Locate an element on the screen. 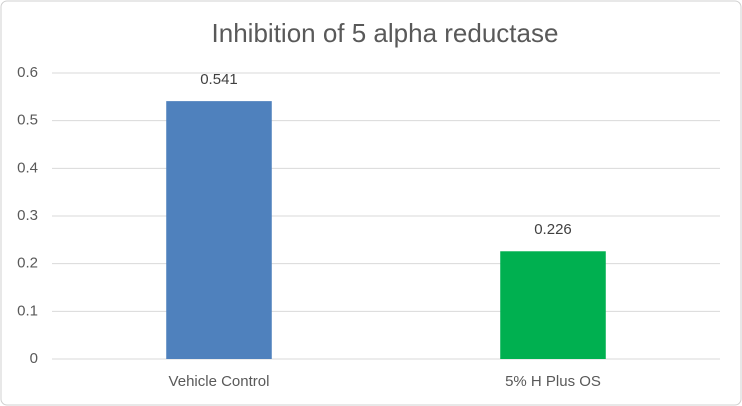  chart-title: Inhibition of 5 alpha reductase is located at coordinates (385, 33).